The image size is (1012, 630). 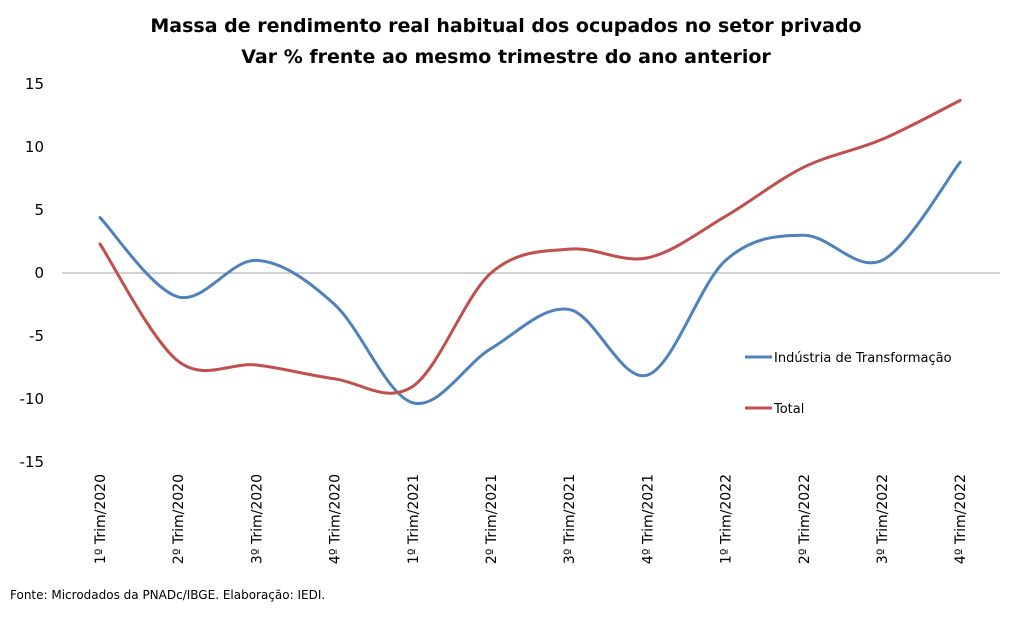 What do you see at coordinates (414, 519) in the screenshot?
I see `x-tick-label: 1º Trim/2021` at bounding box center [414, 519].